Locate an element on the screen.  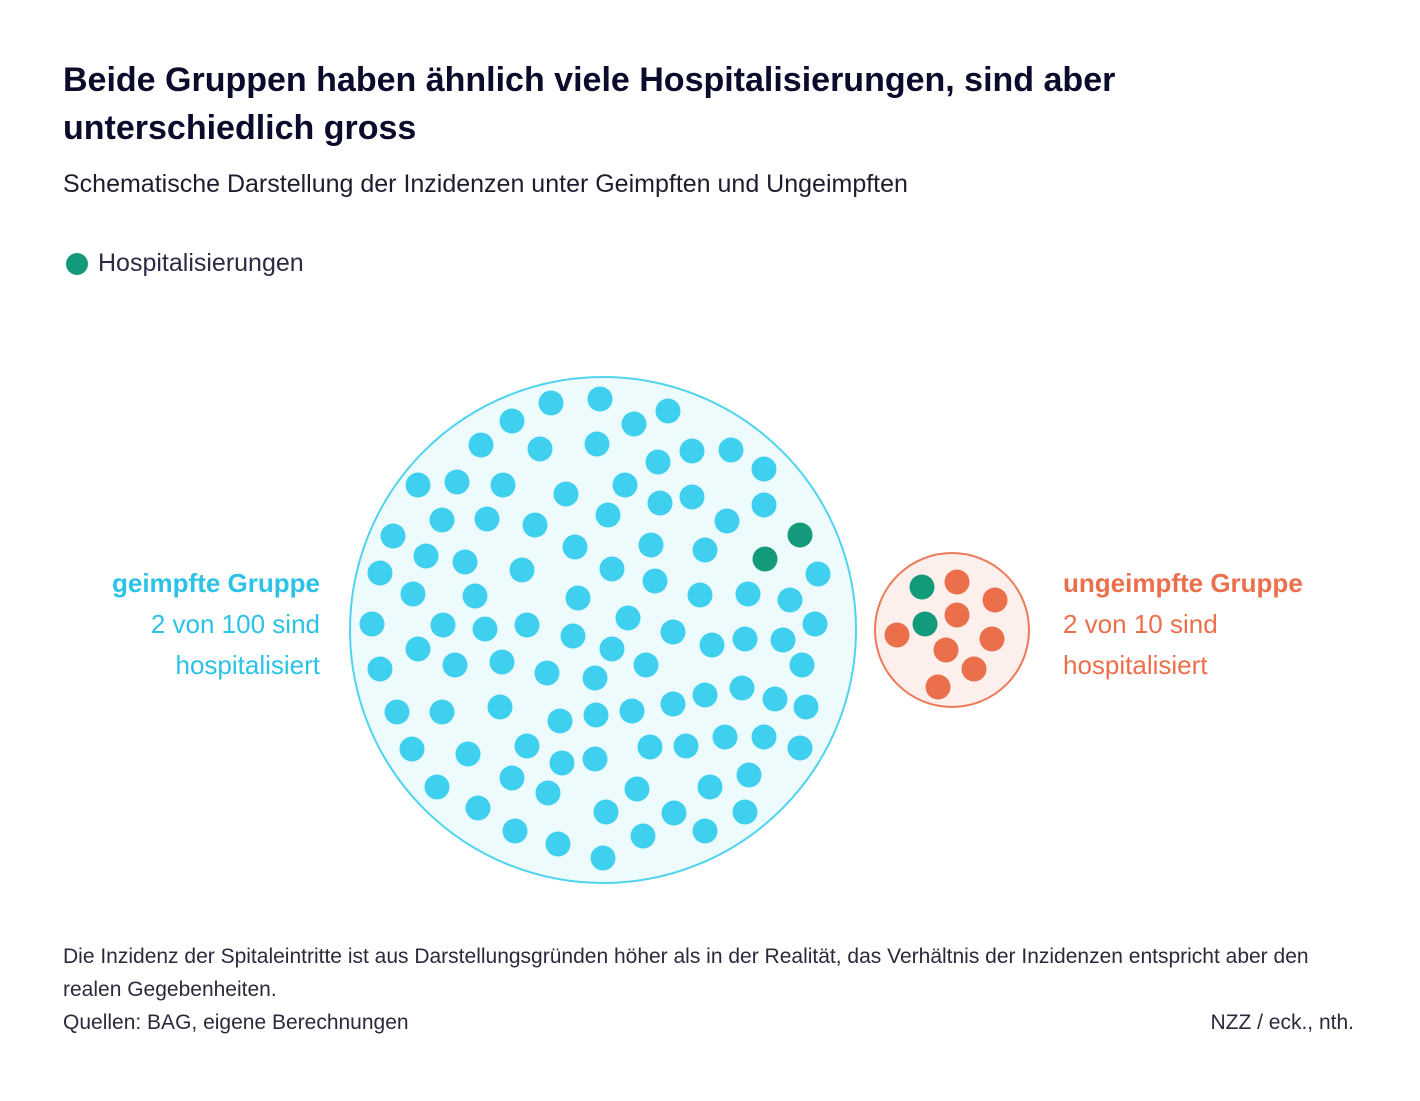
legend-label: Hospitalisierungen is located at coordinates (201, 263).